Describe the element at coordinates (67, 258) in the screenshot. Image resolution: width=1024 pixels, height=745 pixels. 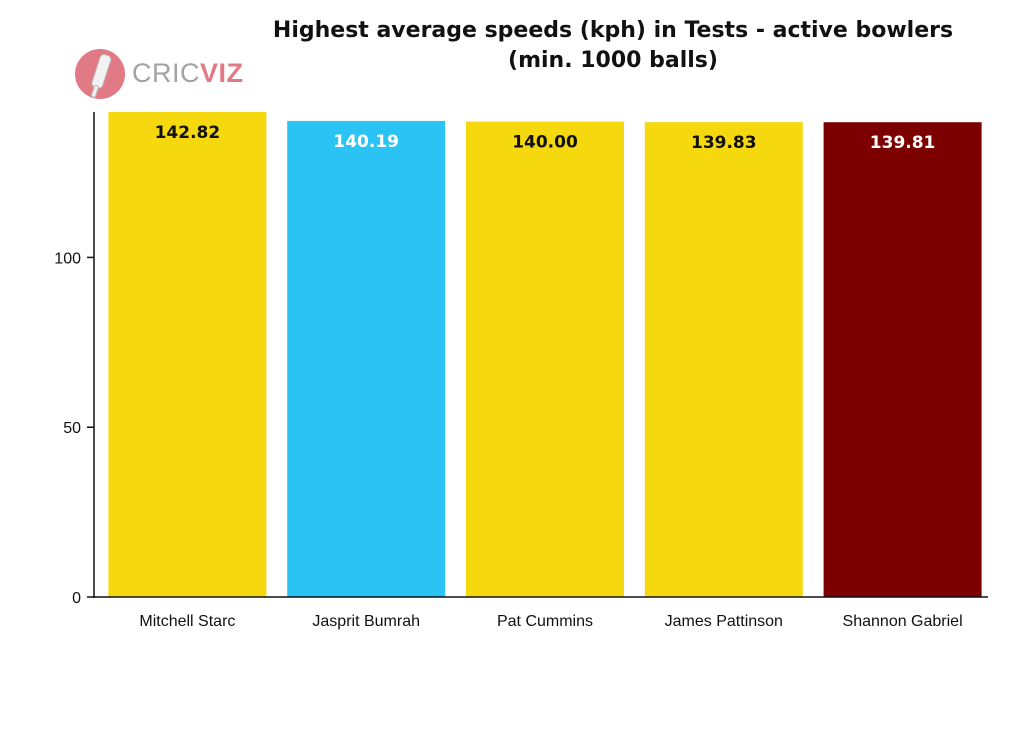
I see `y-tick-label: 100` at that location.